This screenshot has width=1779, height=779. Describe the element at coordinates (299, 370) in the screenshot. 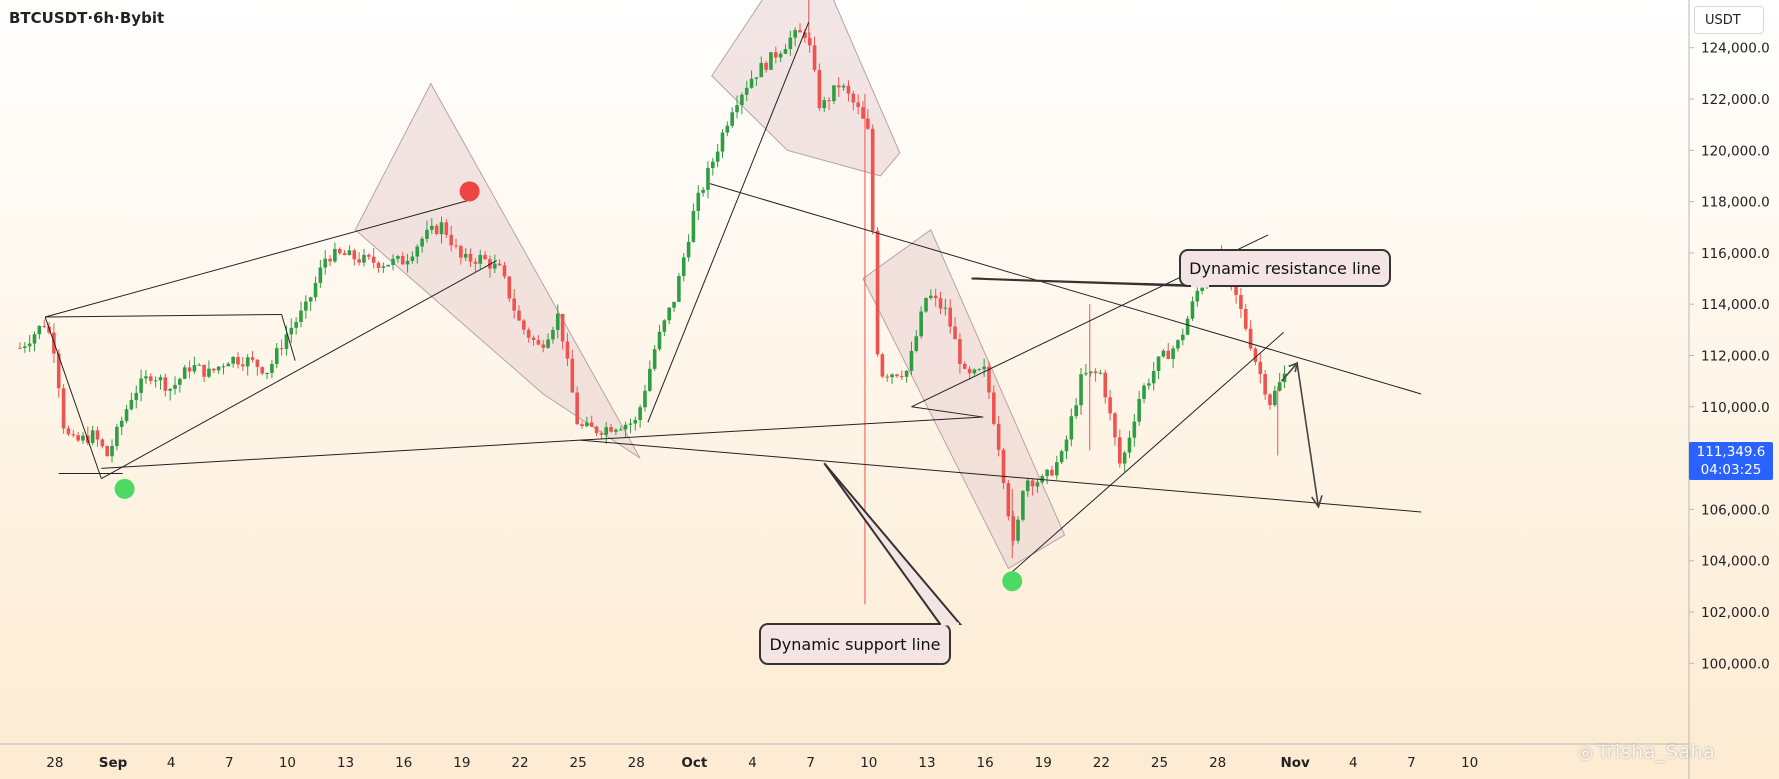

I see `lower-wedge-line` at that location.